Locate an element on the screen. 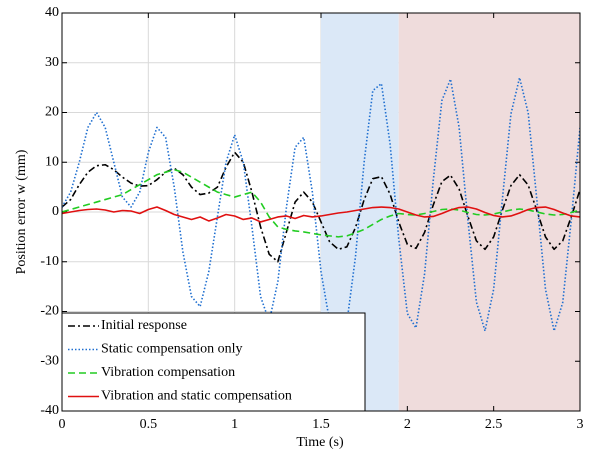 The image size is (592, 460). y-tick-label: 0 is located at coordinates (55, 211).